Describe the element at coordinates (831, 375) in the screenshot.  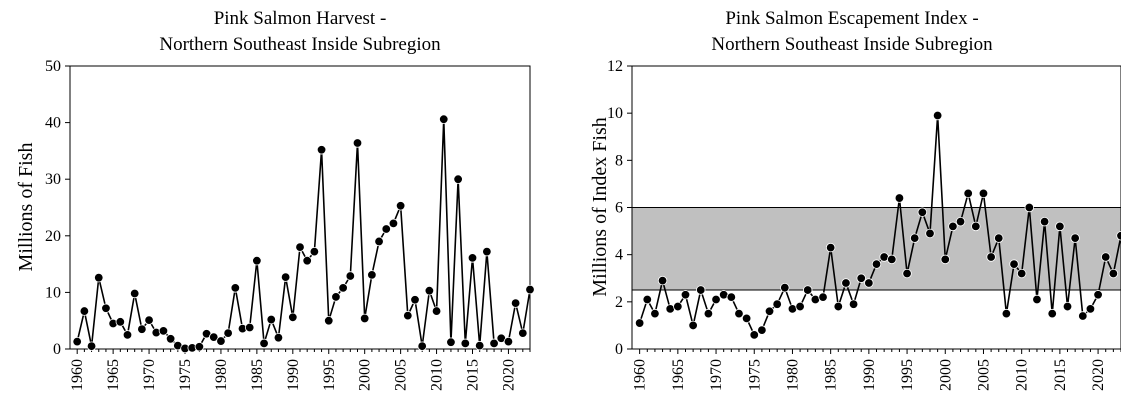
I see `escapement-xtick-label: 1985` at that location.